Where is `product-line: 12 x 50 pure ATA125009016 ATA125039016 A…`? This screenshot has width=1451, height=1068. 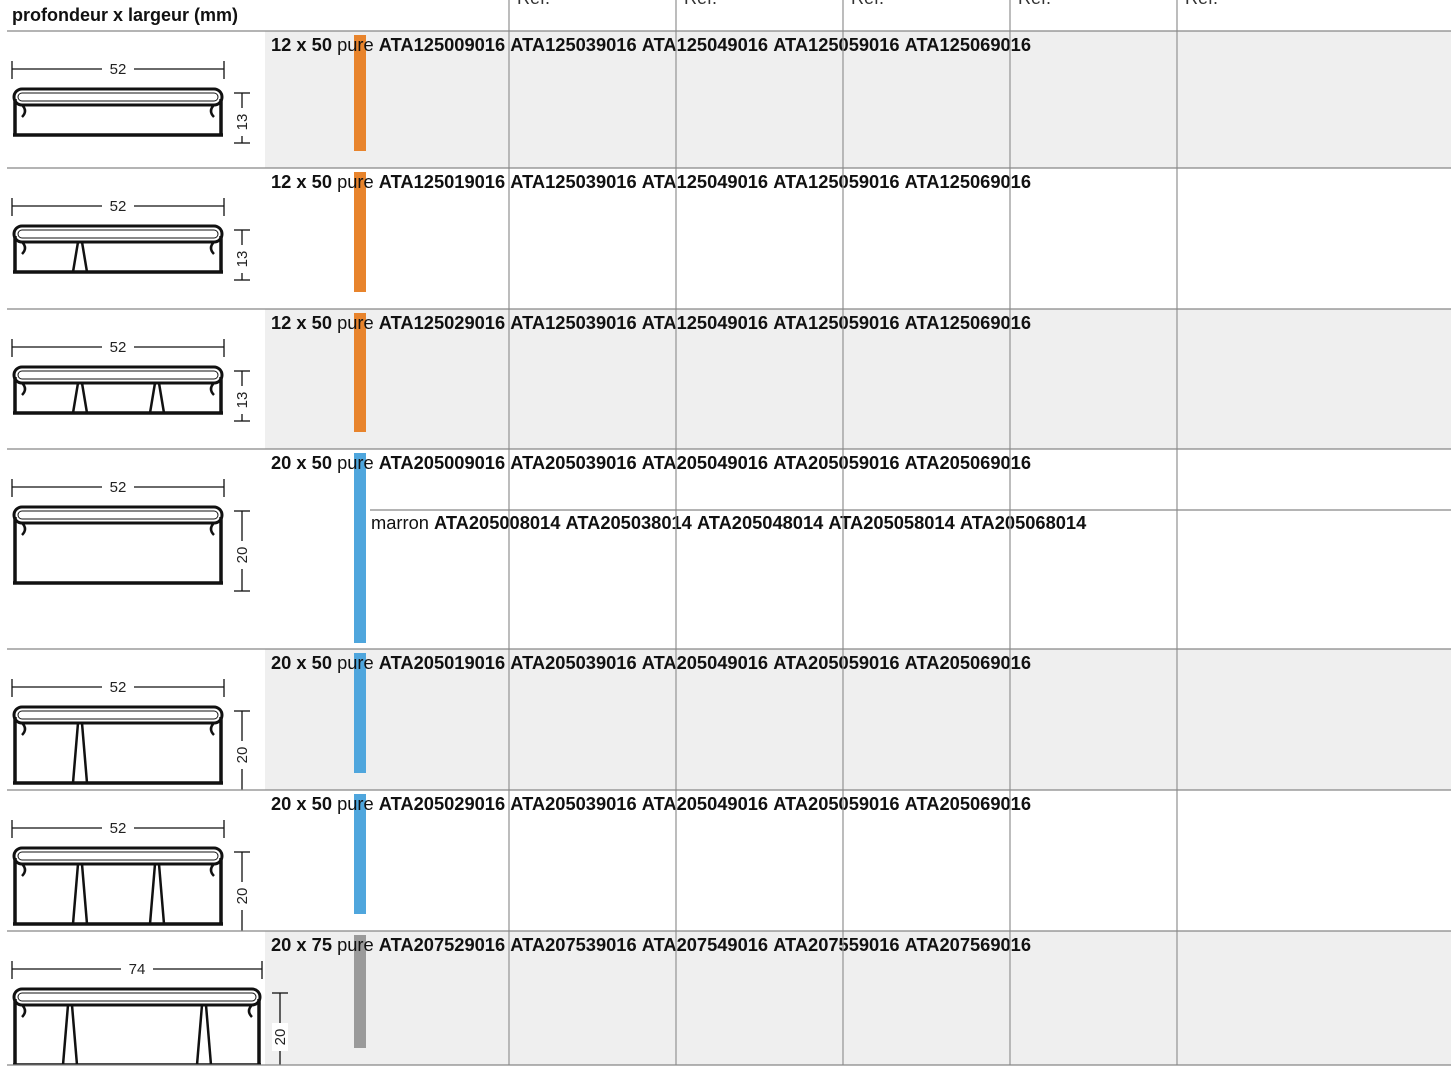 product-line: 12 x 50 pure ATA125009016 ATA125039016 A… is located at coordinates (651, 45).